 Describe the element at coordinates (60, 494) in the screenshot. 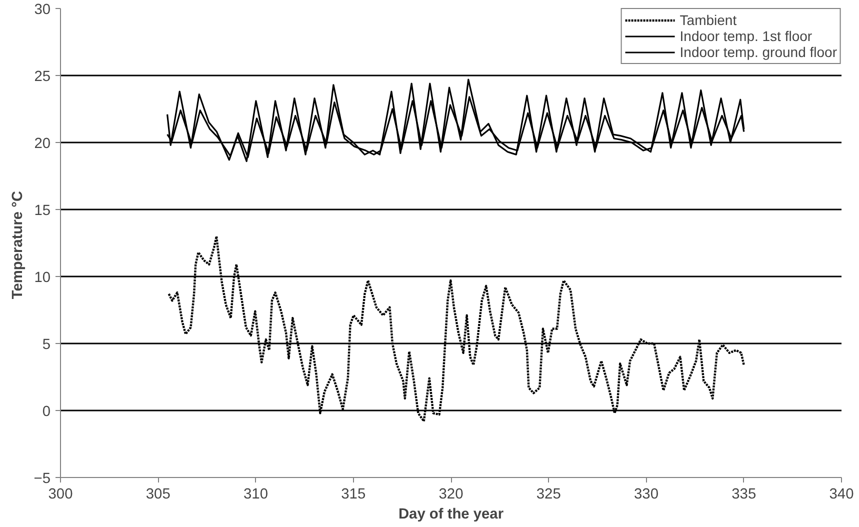

I see `x-tick-label: 300` at that location.